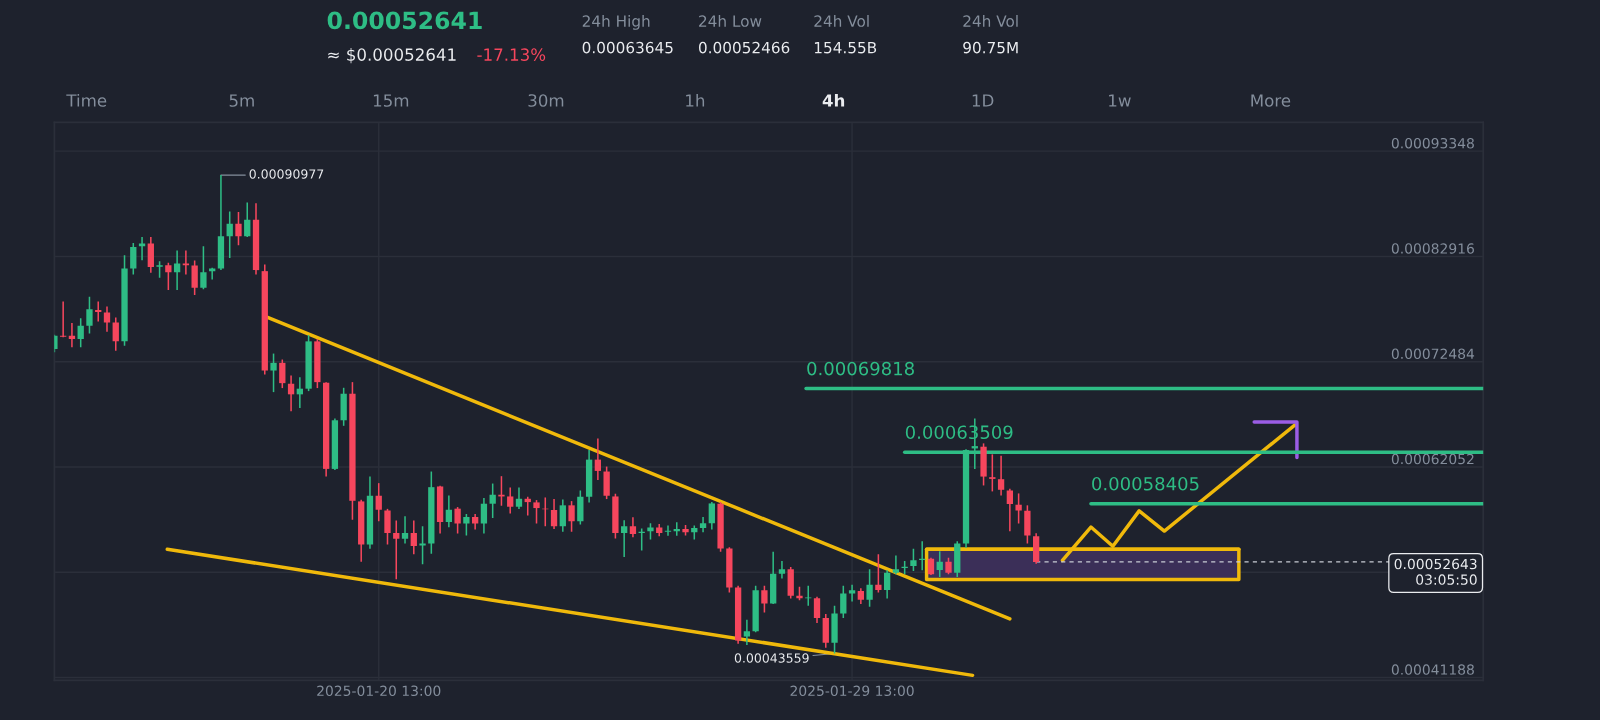 The width and height of the screenshot is (1600, 720). I want to click on text: 5m, so click(241, 100).